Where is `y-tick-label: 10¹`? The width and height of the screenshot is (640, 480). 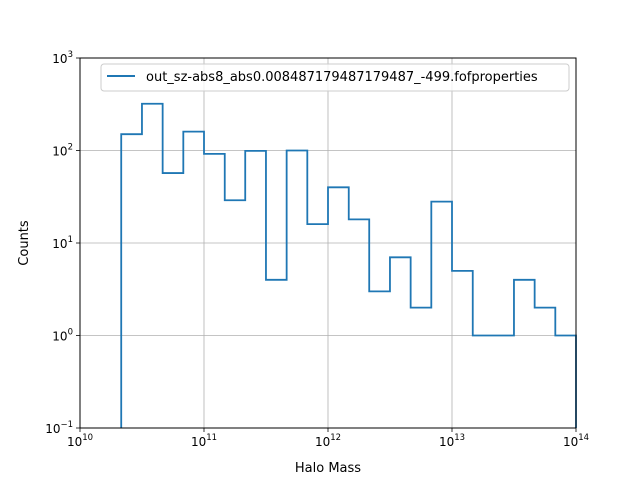
y-tick-label: 10¹ is located at coordinates (62, 243).